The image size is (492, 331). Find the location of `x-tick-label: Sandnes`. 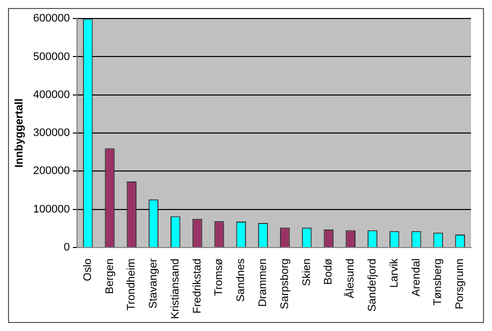

x-tick-label: Sandnes is located at coordinates (241, 280).